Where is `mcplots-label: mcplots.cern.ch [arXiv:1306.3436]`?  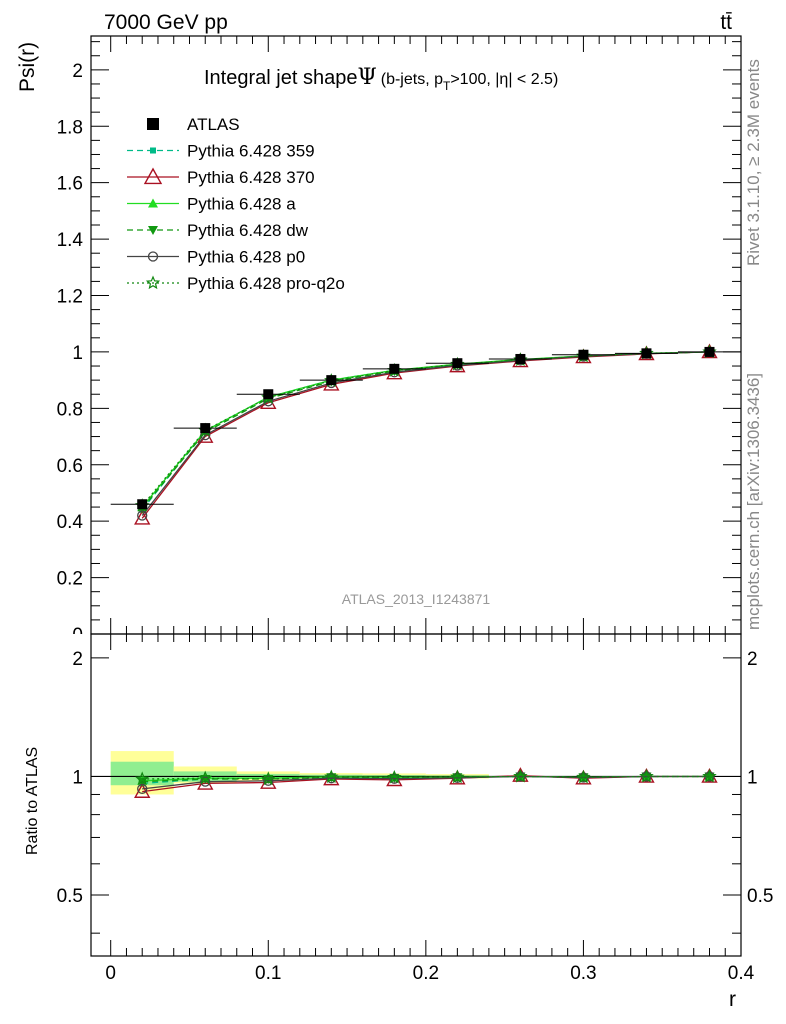 mcplots-label: mcplots.cern.ch [arXiv:1306.3436] is located at coordinates (753, 501).